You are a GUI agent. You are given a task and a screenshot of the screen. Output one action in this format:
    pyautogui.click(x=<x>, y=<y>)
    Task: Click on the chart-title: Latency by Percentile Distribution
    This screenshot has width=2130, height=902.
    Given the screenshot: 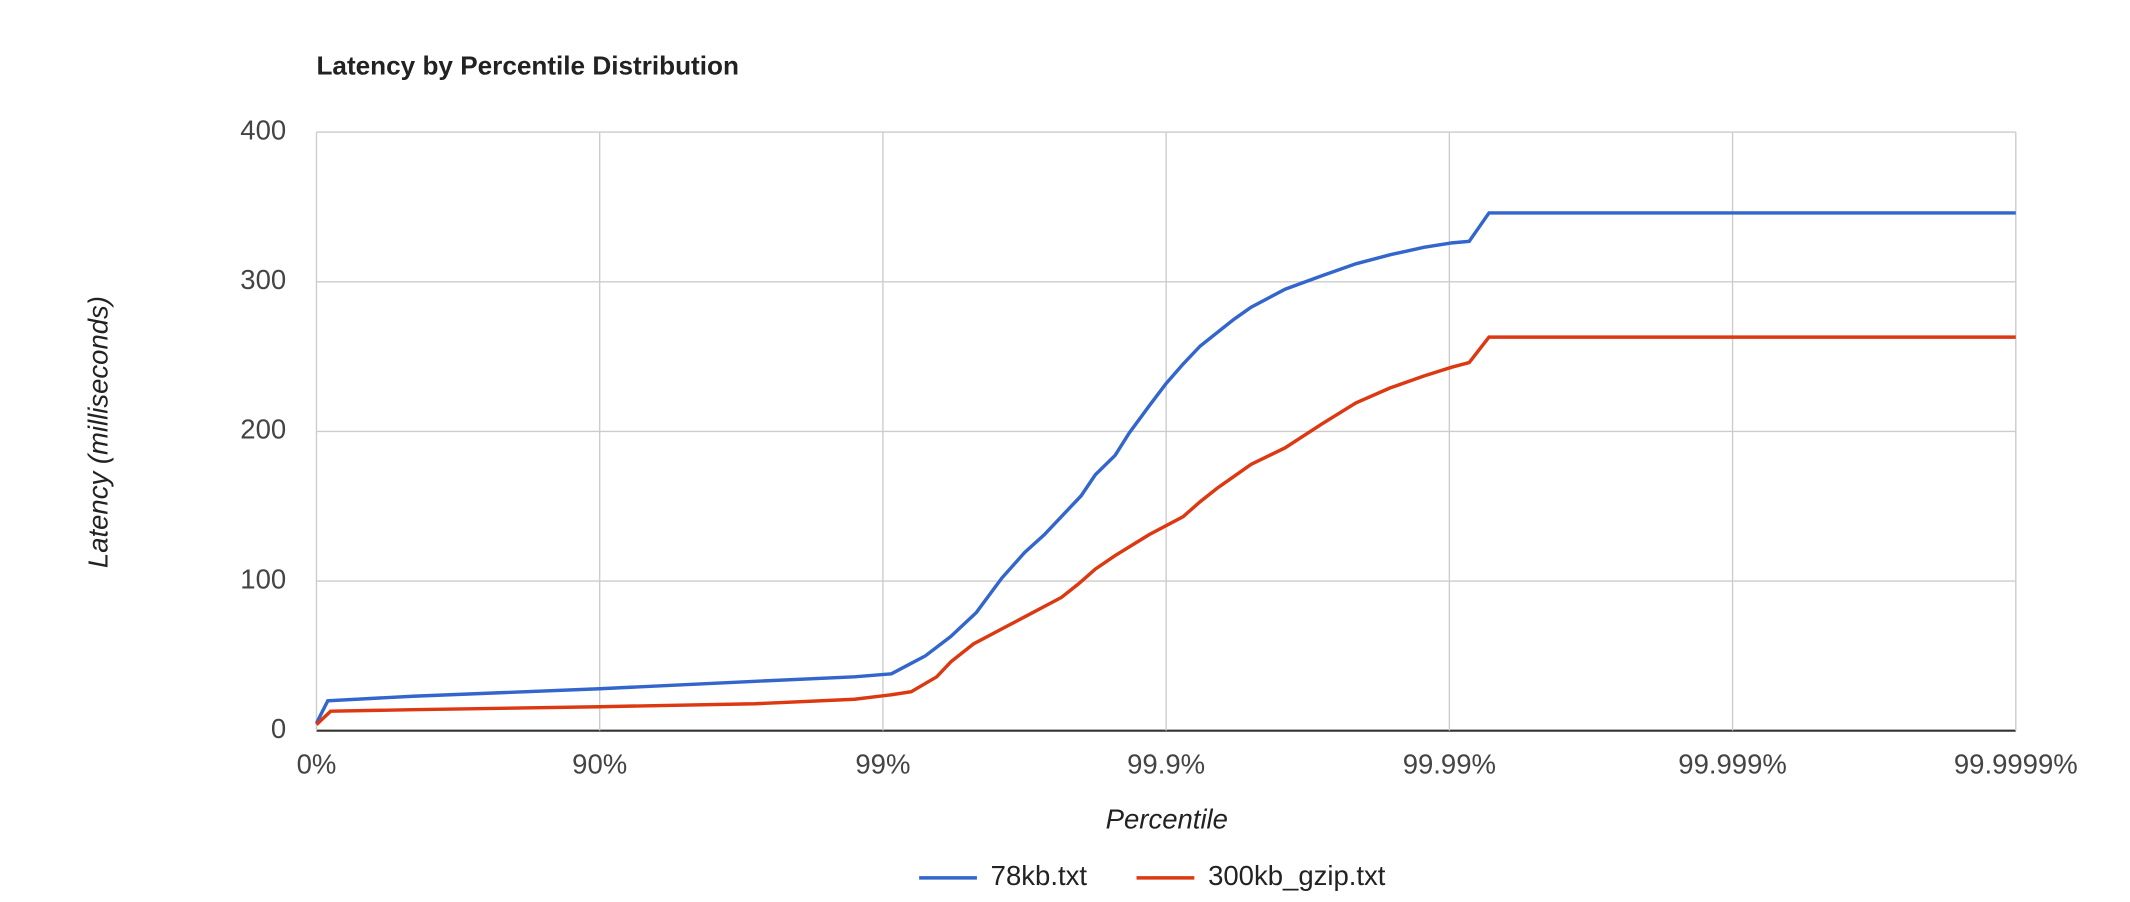 What is the action you would take?
    pyautogui.click(x=527, y=65)
    